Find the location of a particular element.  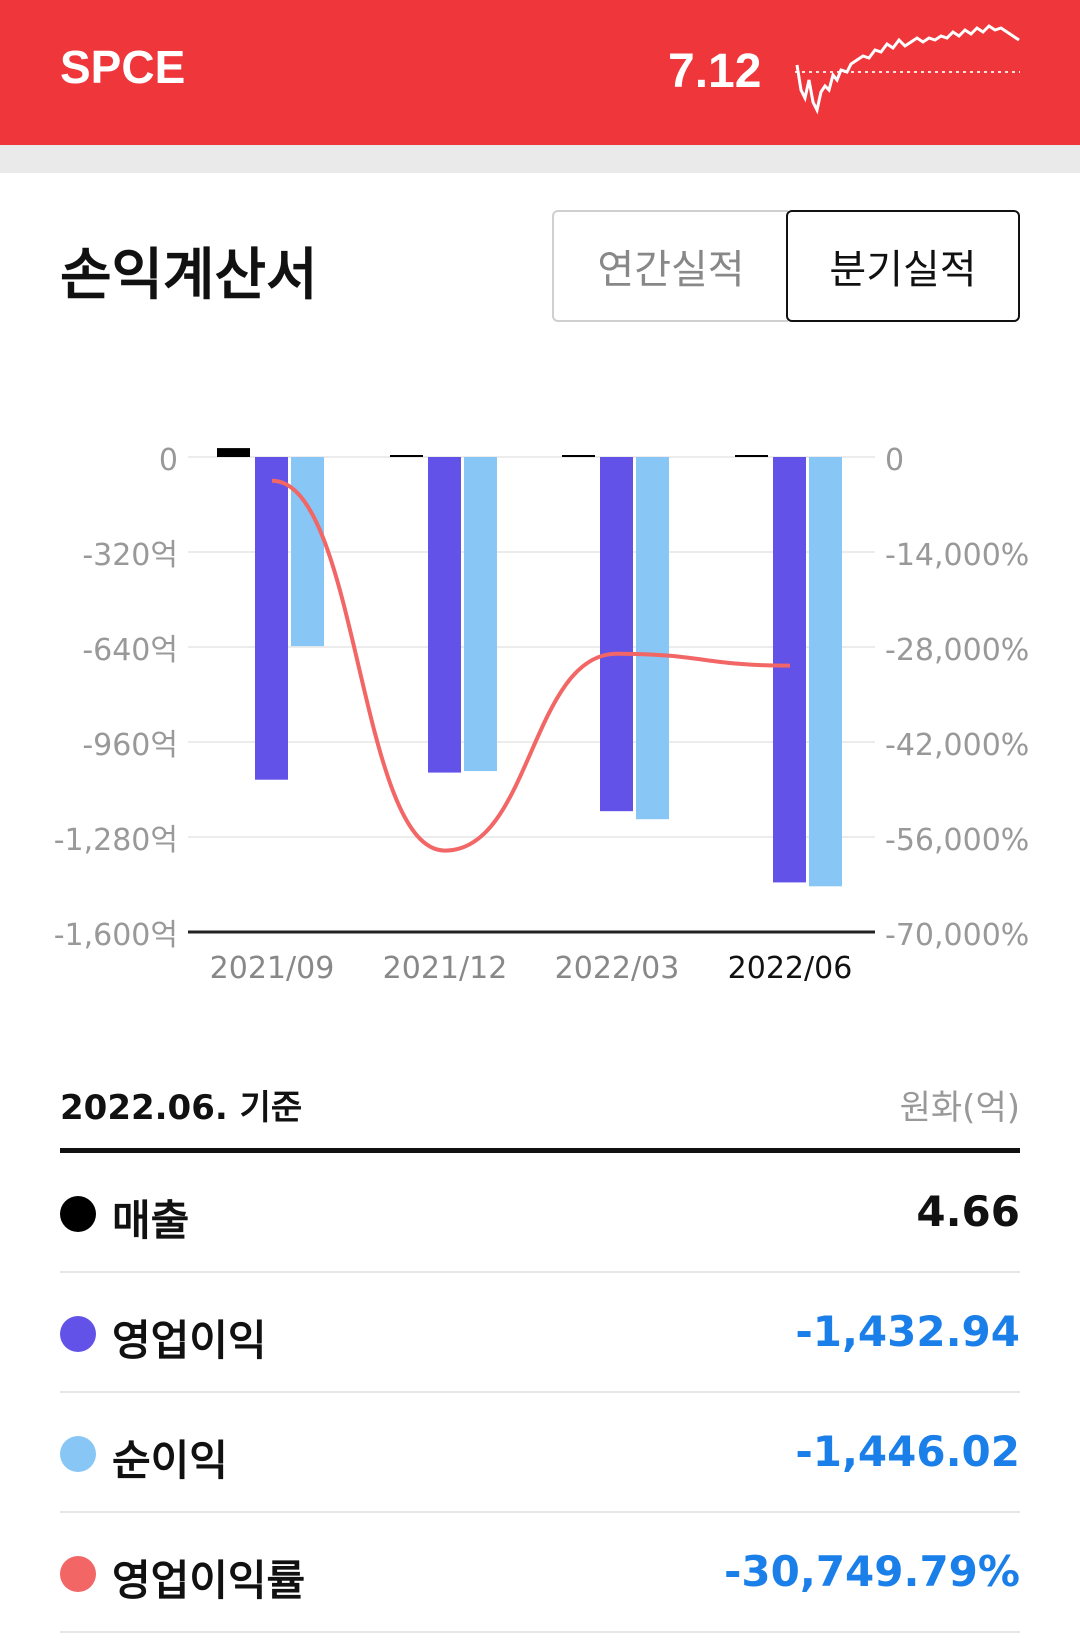

left-axis-tick: -640억 is located at coordinates (130, 650).